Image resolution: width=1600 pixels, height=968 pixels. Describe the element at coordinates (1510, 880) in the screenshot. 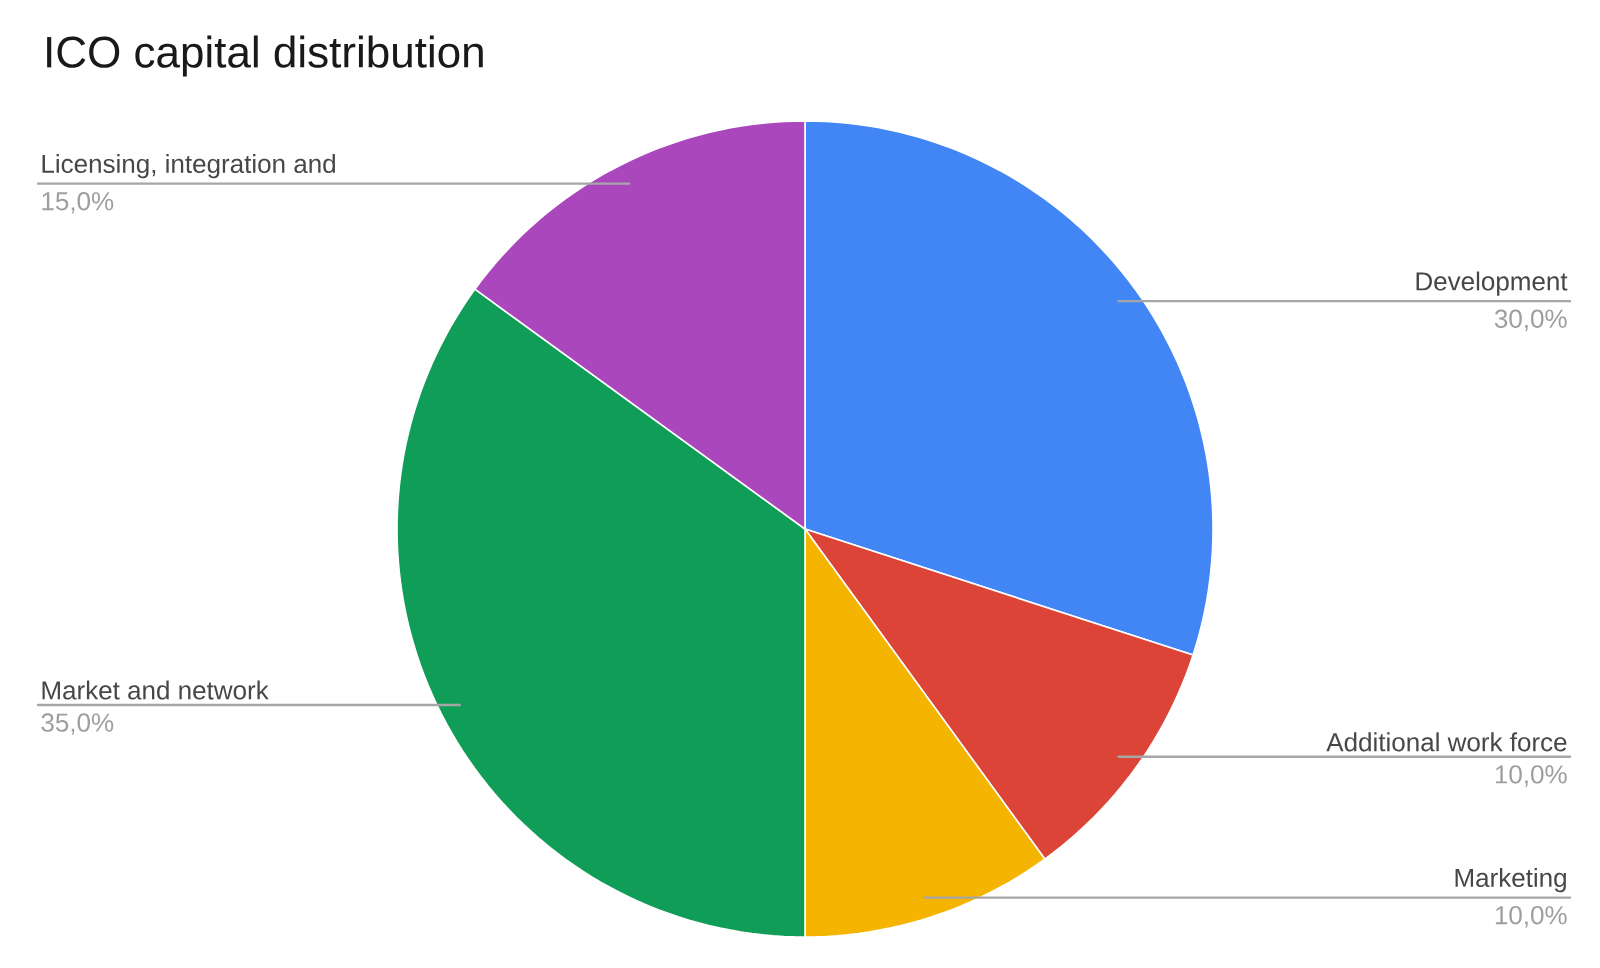

I see `slice-label: Marketing` at that location.